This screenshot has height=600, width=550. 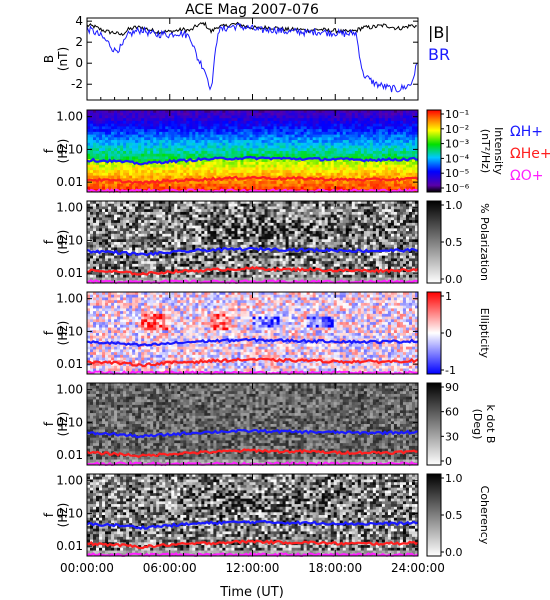 I want to click on xtick-label: 06:00:00, so click(x=170, y=568).